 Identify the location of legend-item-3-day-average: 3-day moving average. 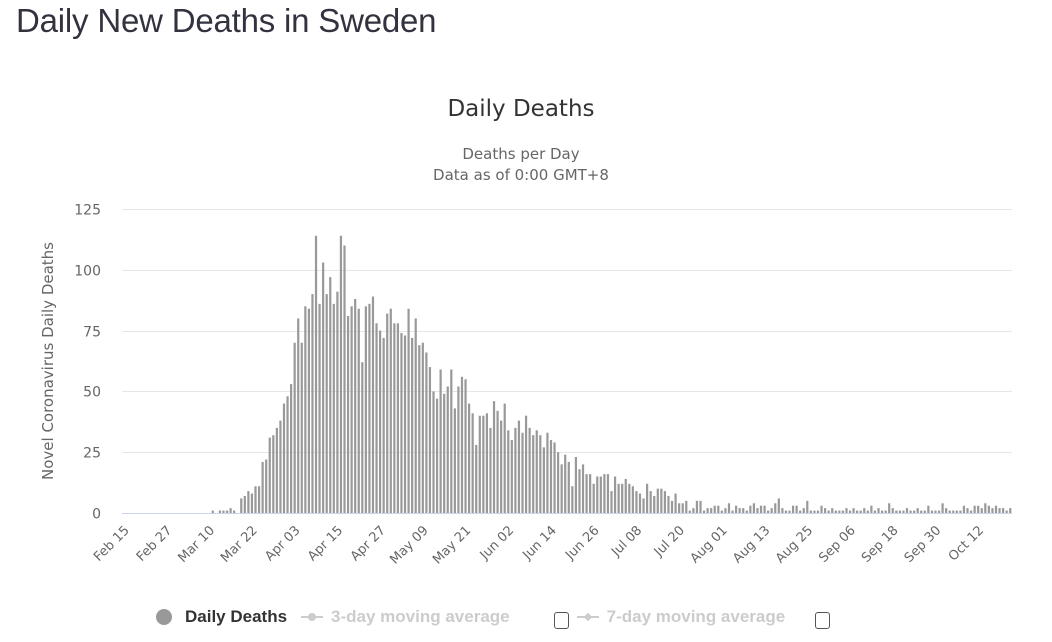
(405, 617).